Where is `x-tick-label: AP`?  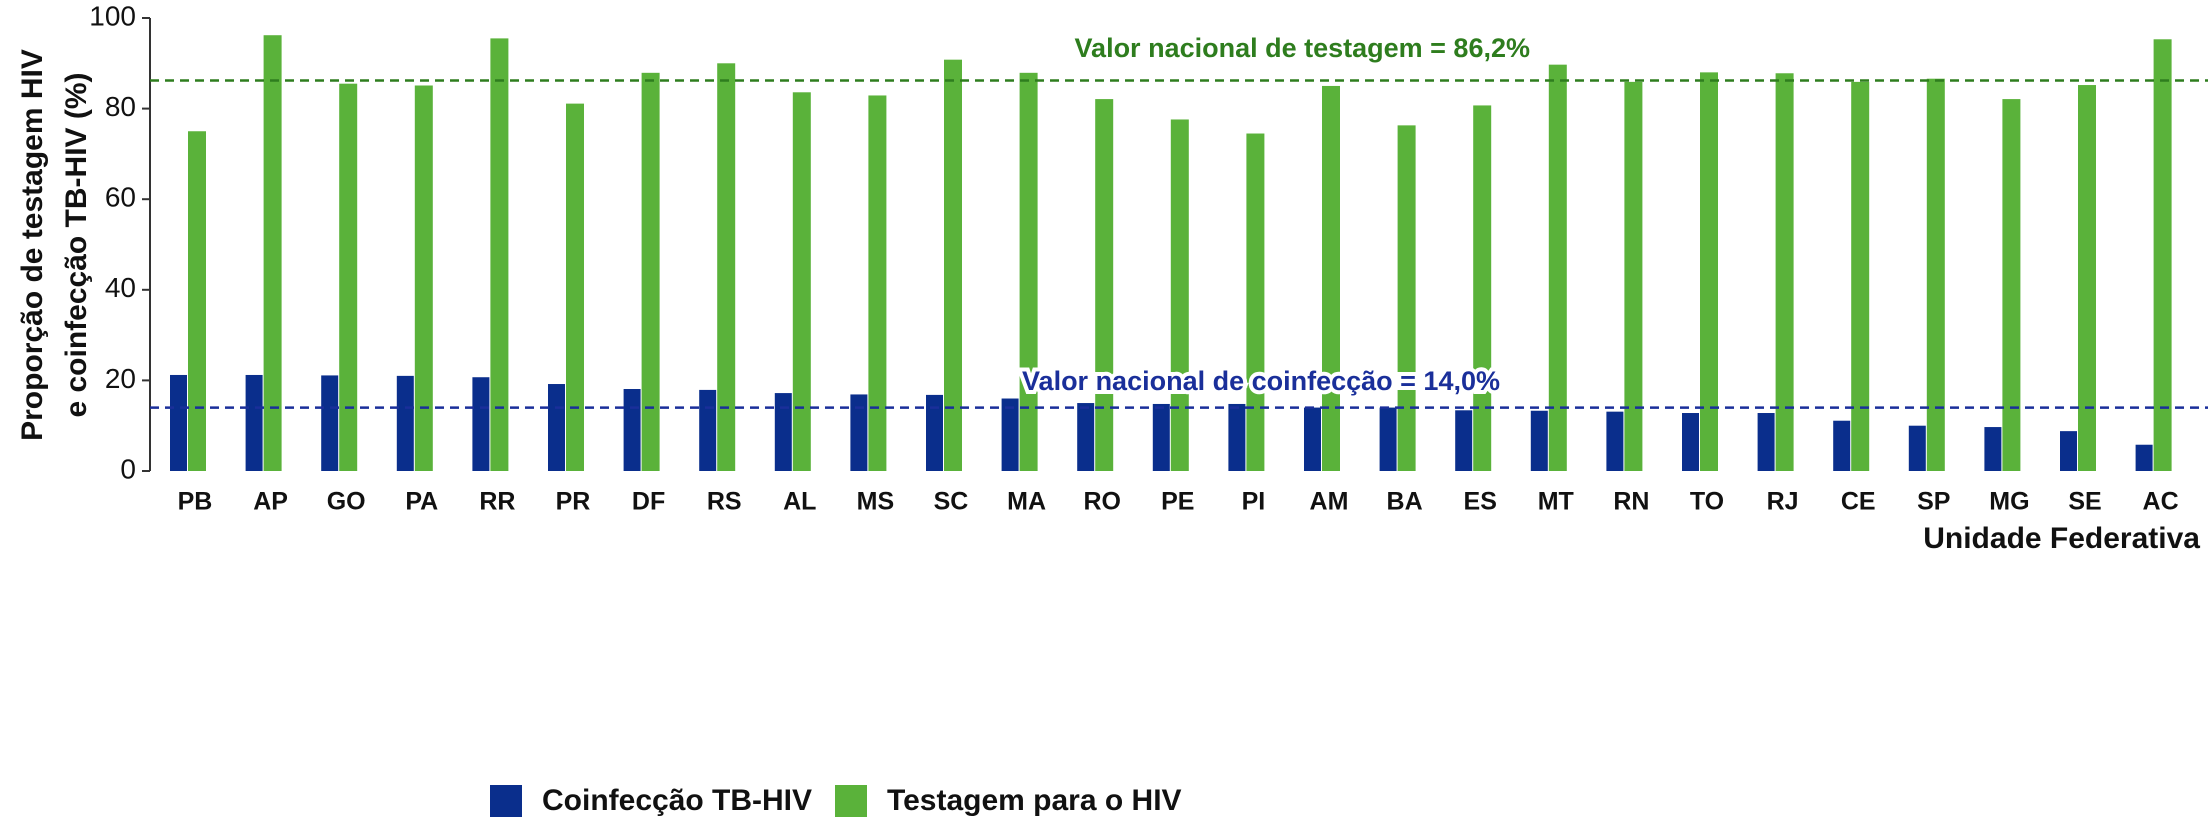 x-tick-label: AP is located at coordinates (270, 502).